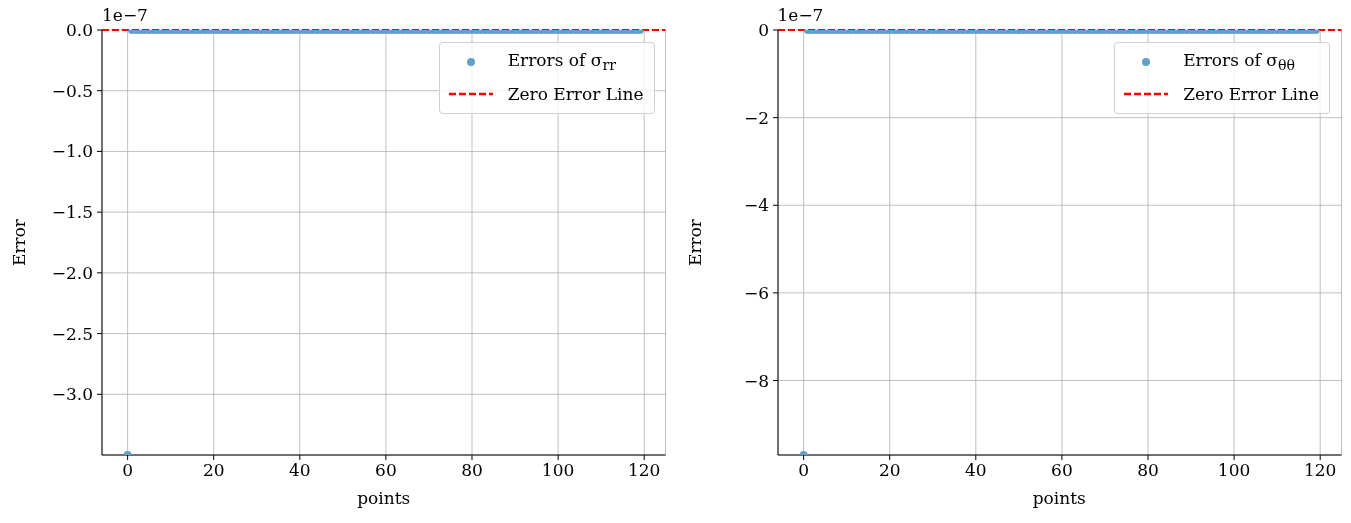 Image resolution: width=1351 pixels, height=523 pixels. What do you see at coordinates (79, 30) in the screenshot?
I see `y-tick-label: 0.0` at bounding box center [79, 30].